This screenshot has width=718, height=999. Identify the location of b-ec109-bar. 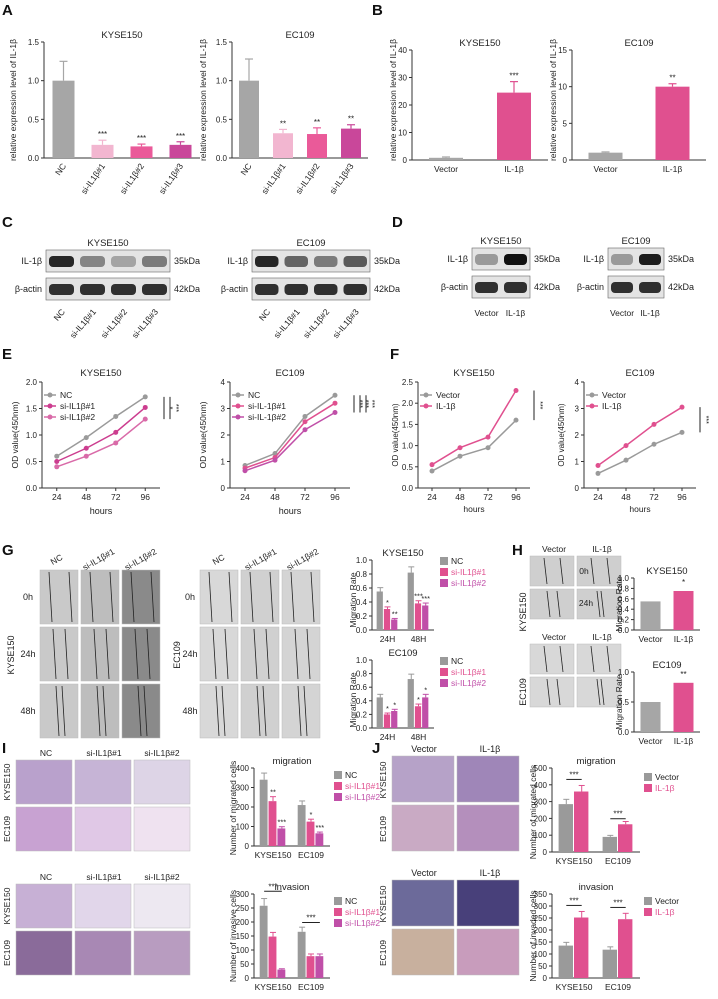
(672, 123).